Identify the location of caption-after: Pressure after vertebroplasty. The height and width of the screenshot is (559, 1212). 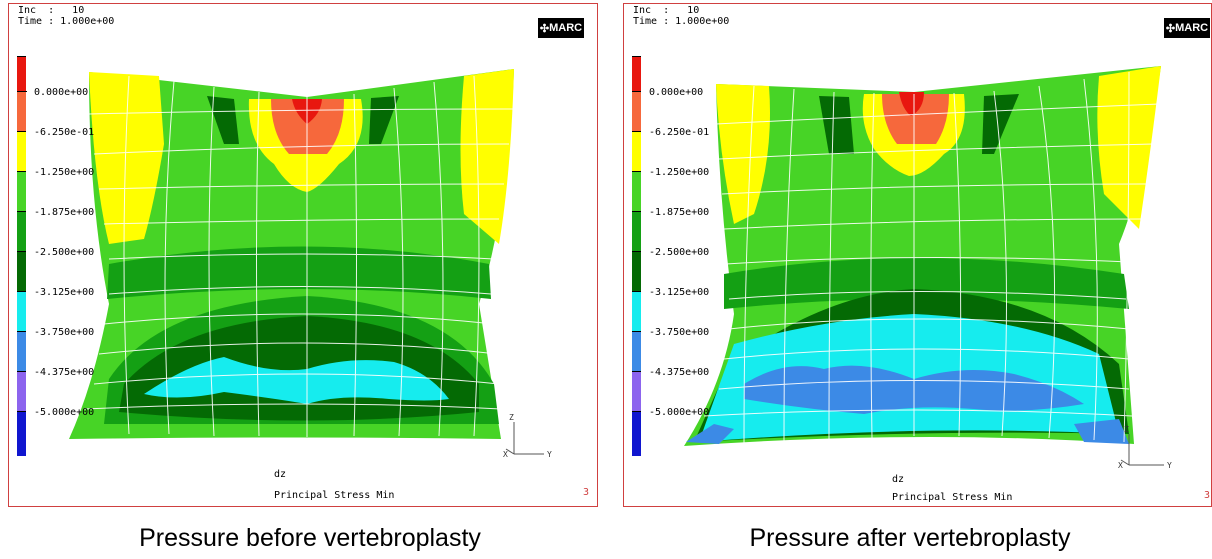
(910, 538).